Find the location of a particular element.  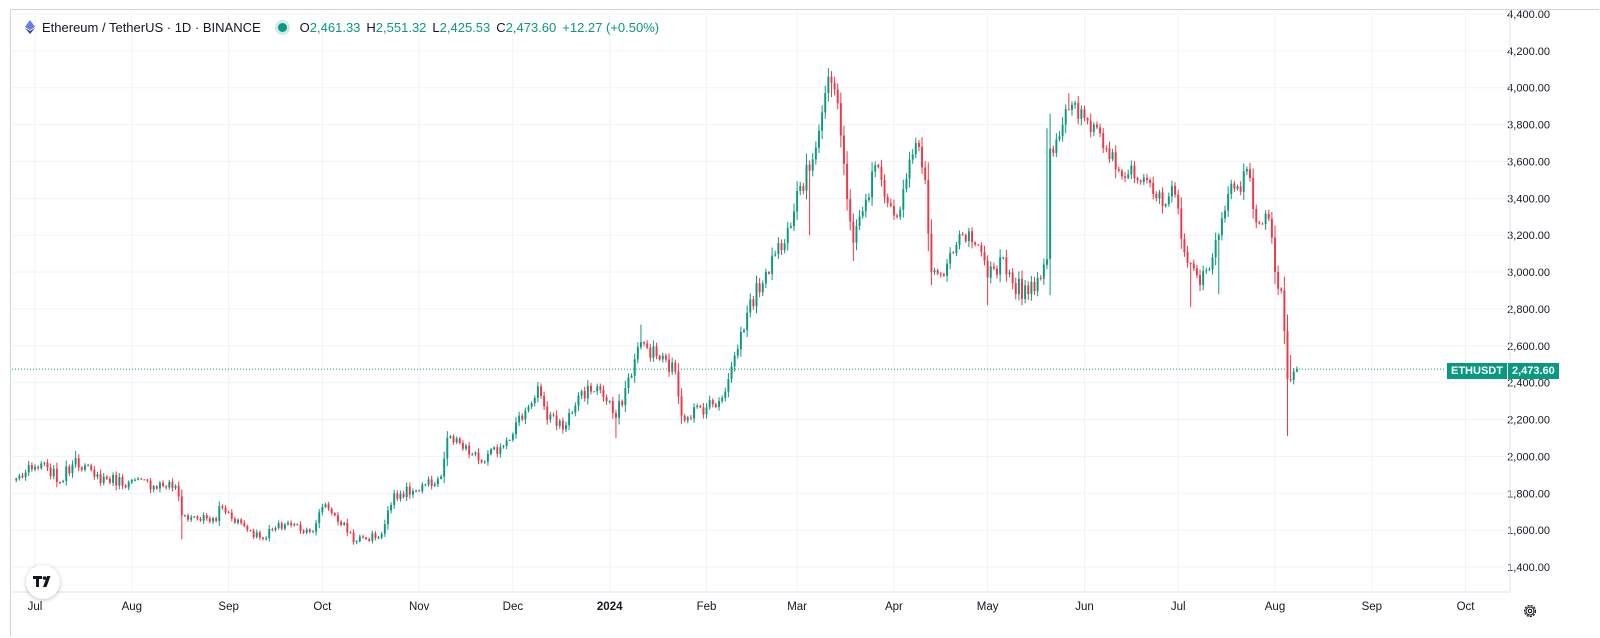

x-tick-label: Oct is located at coordinates (1466, 607).